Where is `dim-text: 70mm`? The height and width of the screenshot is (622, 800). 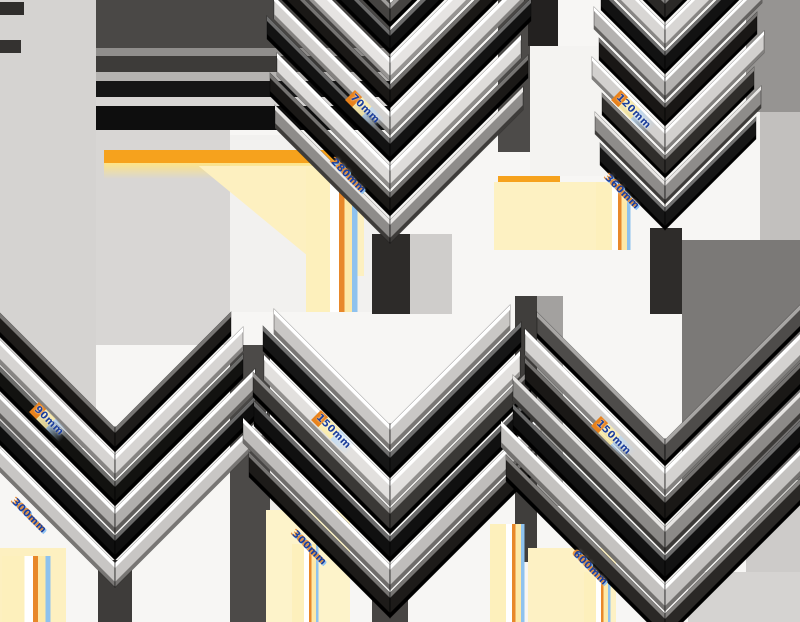 dim-text: 70mm is located at coordinates (364, 109).